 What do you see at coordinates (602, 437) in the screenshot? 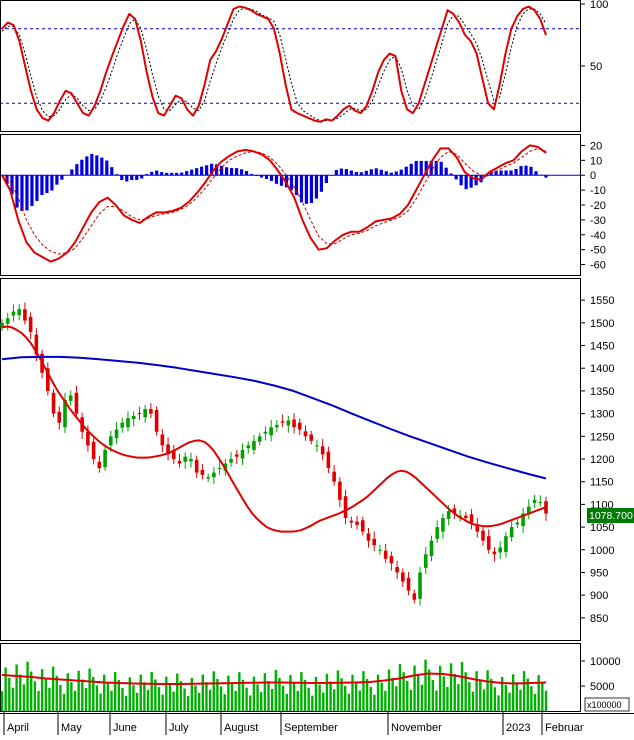
I see `y-tick-label: 1250` at bounding box center [602, 437].